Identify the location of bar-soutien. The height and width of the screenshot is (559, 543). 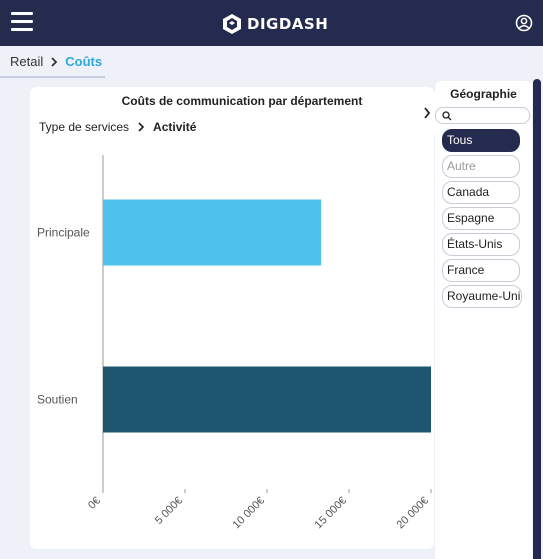
(267, 399).